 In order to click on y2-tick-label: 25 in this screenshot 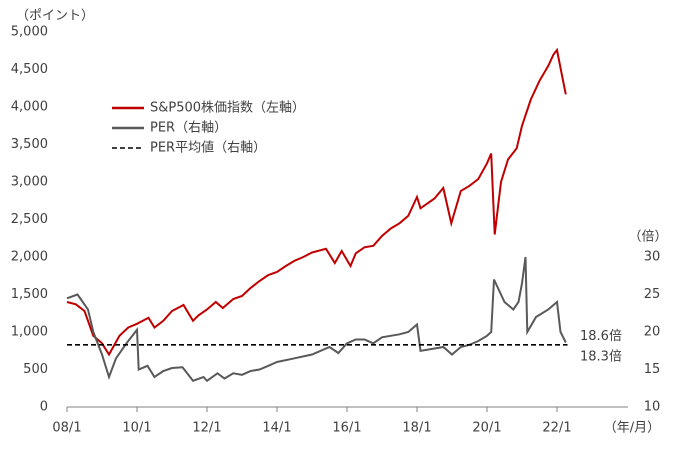, I will do `click(652, 294)`.